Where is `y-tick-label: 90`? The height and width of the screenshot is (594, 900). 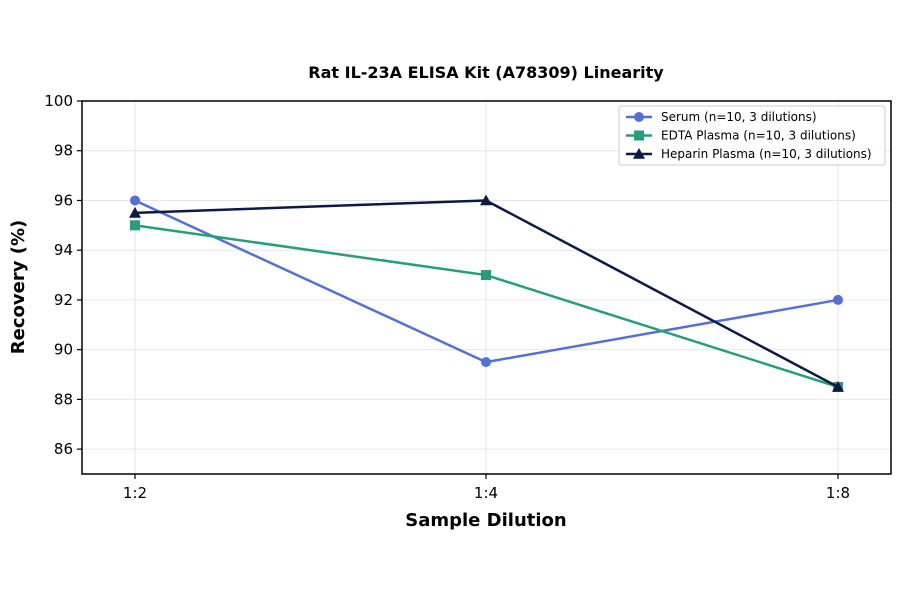
y-tick-label: 90 is located at coordinates (63, 350).